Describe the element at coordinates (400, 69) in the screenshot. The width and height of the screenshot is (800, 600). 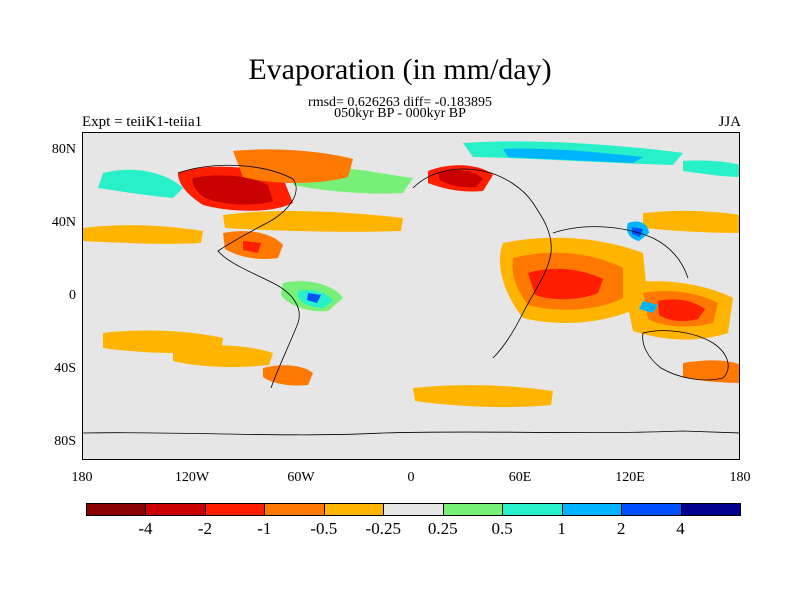
I see `map-title: Evaporation (in mm/day)` at that location.